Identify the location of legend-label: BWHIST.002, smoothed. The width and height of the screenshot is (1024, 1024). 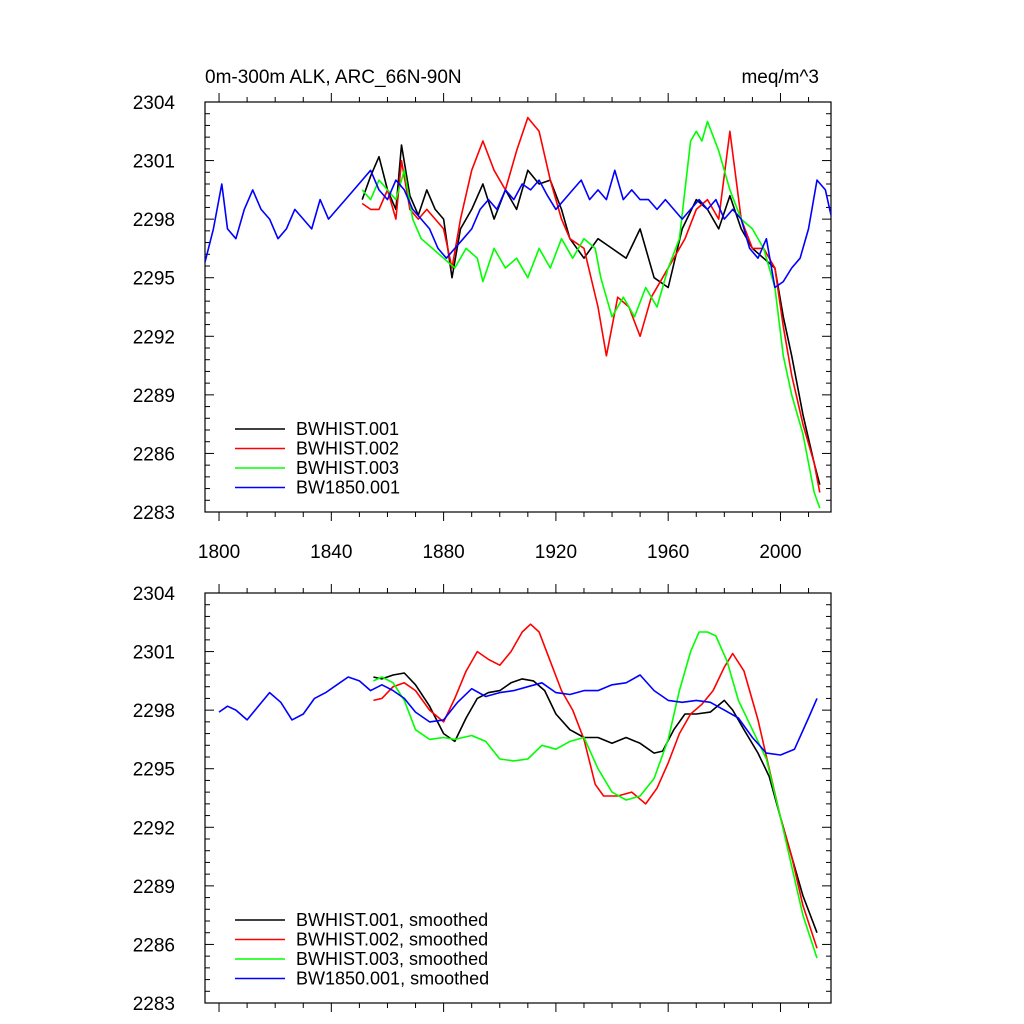
(392, 940).